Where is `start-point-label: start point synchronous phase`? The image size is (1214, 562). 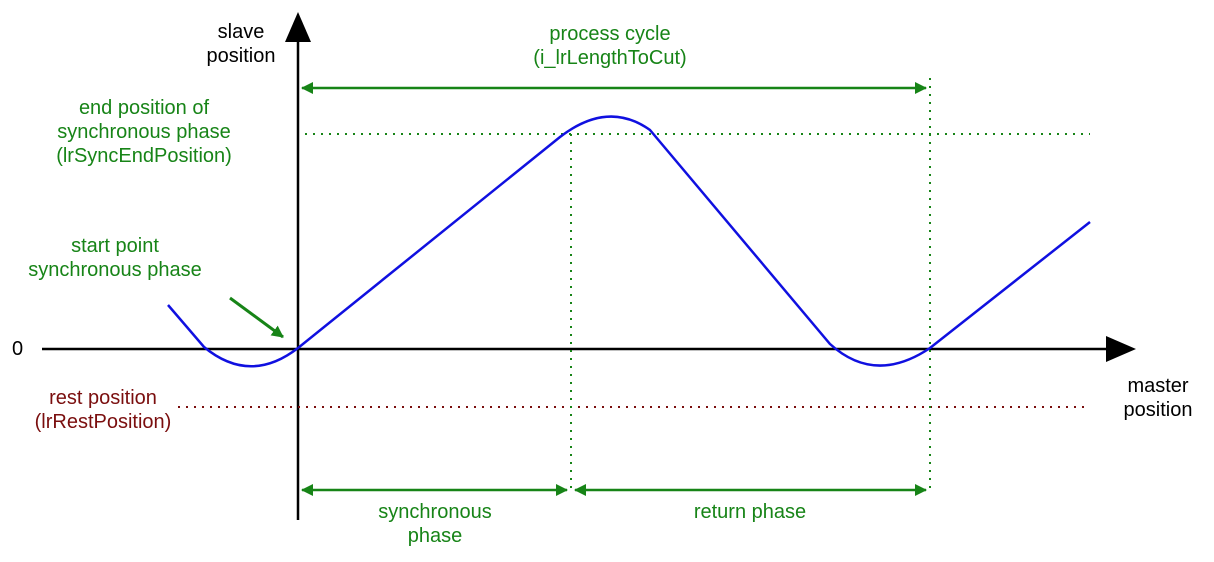
start-point-label: start point synchronous phase is located at coordinates (115, 258).